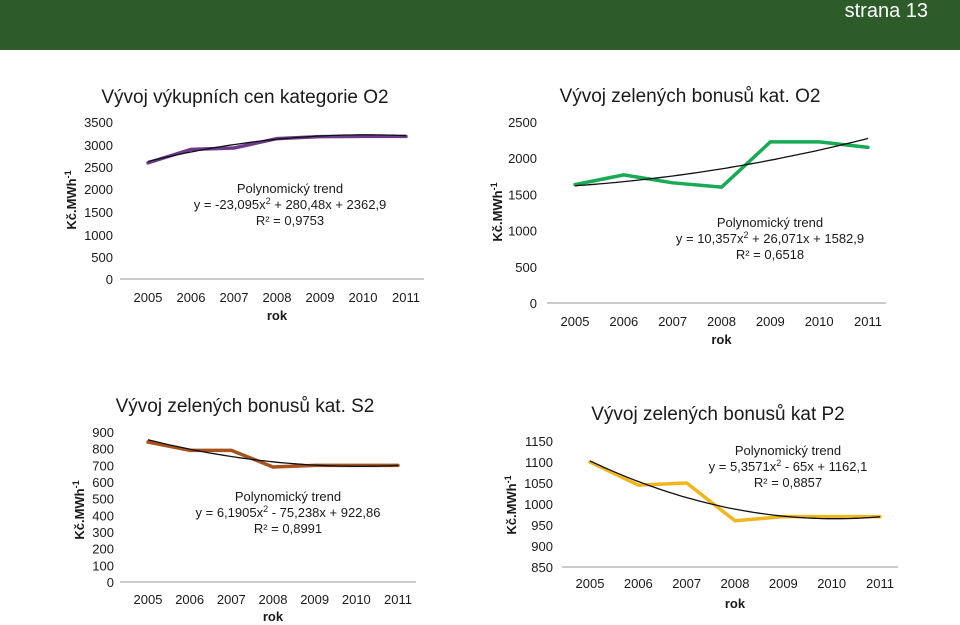  Describe the element at coordinates (538, 483) in the screenshot. I see `y-tick-label: 1050` at that location.